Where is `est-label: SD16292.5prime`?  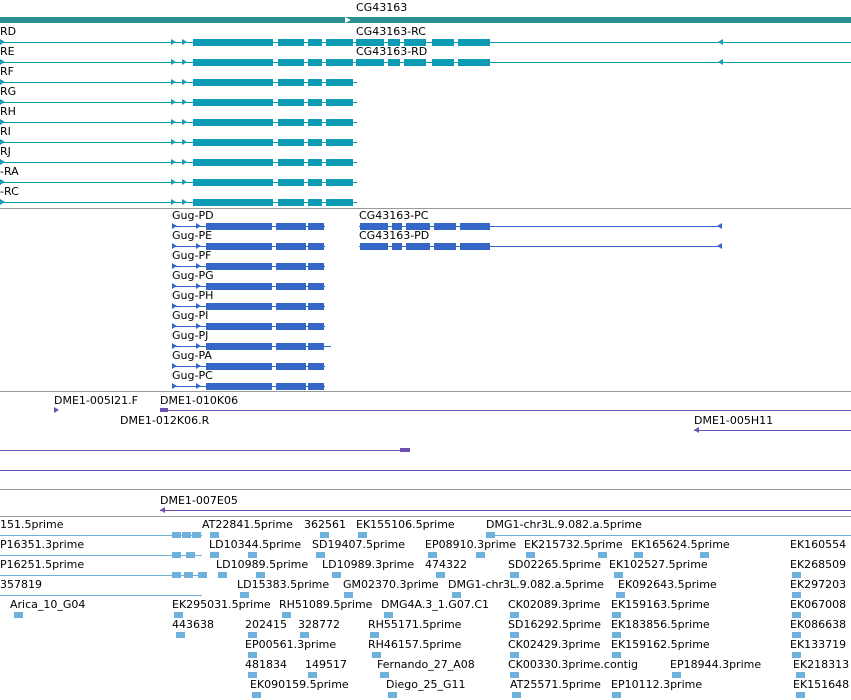
est-label: SD16292.5prime is located at coordinates (554, 624).